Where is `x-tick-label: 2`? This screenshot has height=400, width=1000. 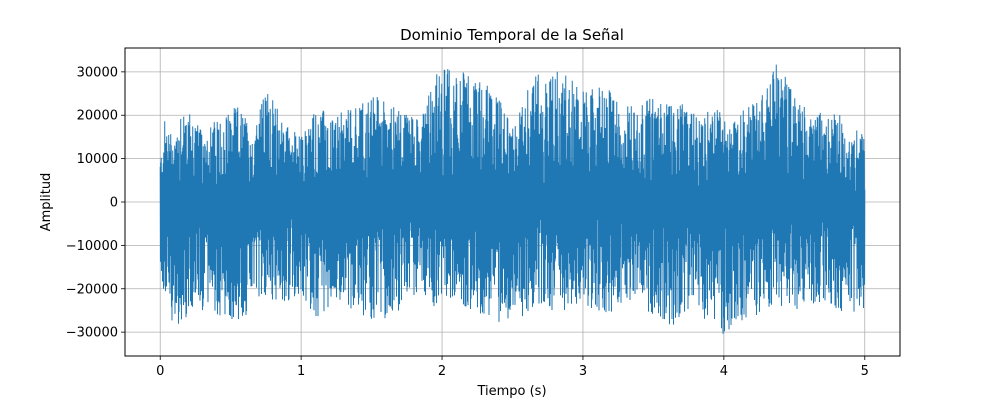
x-tick-label: 2 is located at coordinates (442, 371).